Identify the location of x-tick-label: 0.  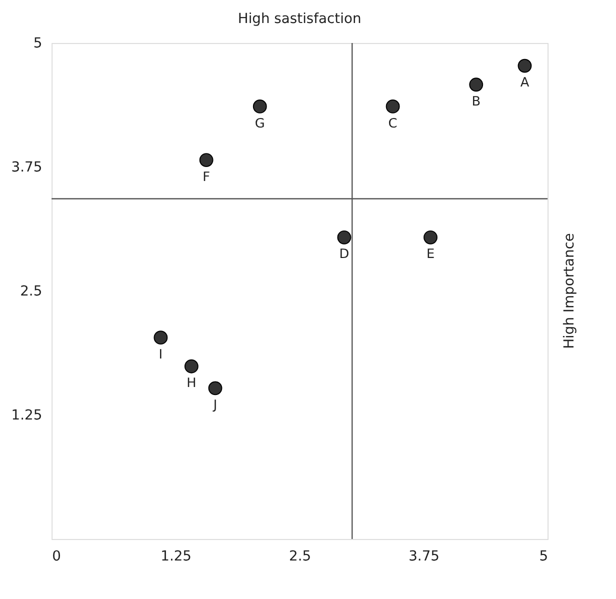
(56, 556).